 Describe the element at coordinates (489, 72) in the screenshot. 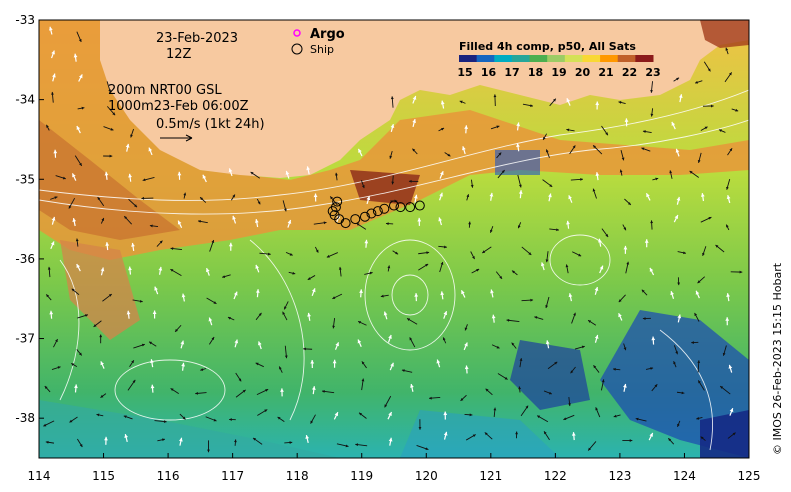

I see `colorbar-tick-label: 16` at that location.